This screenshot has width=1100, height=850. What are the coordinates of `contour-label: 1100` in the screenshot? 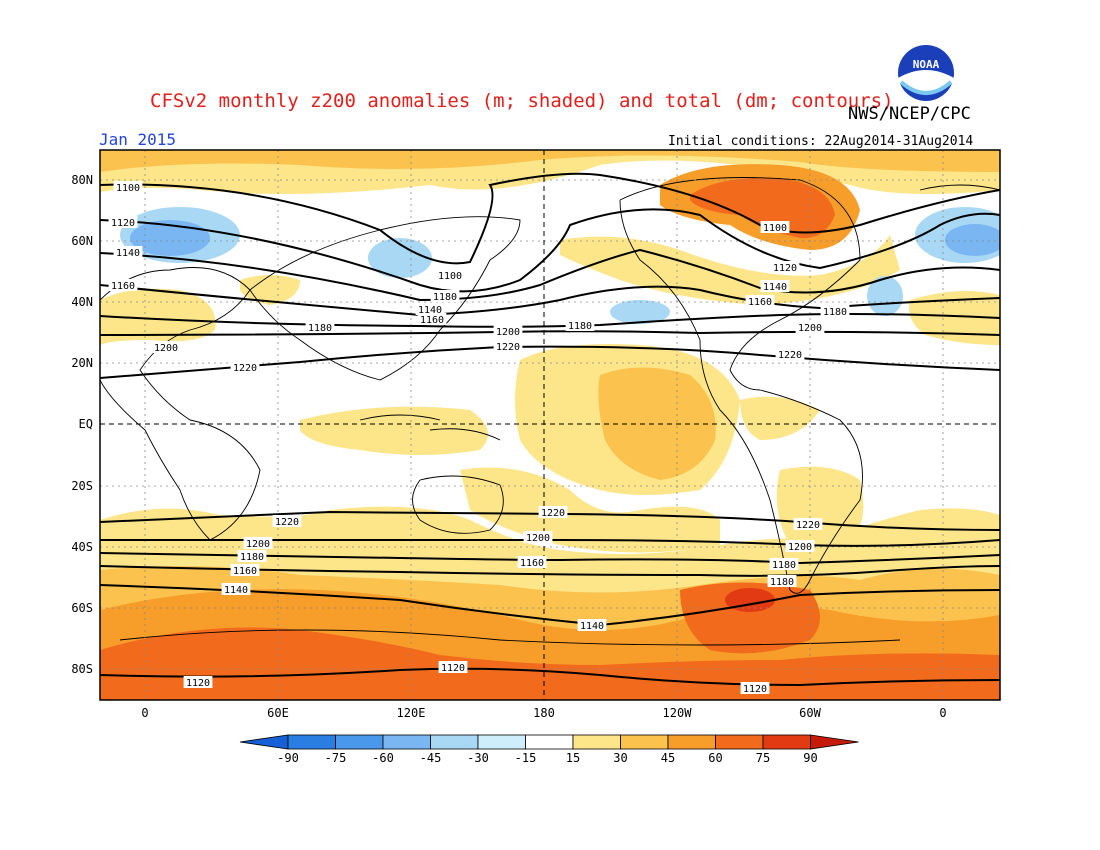 It's located at (775, 228).